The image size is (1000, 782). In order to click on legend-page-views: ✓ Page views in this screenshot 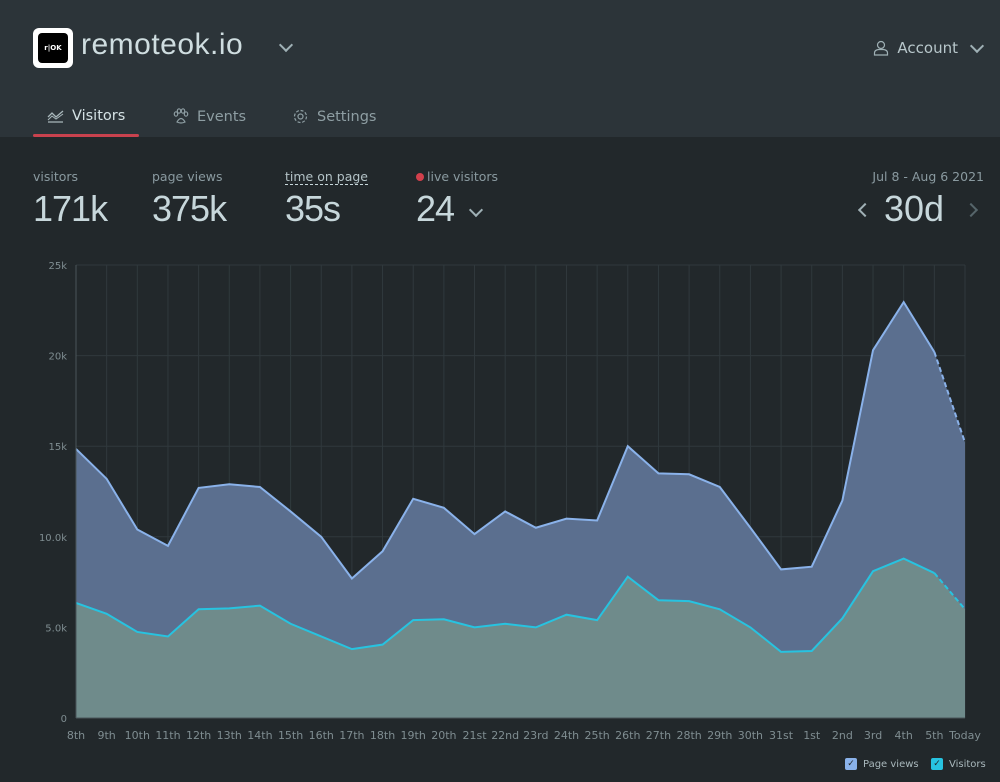, I will do `click(882, 764)`.